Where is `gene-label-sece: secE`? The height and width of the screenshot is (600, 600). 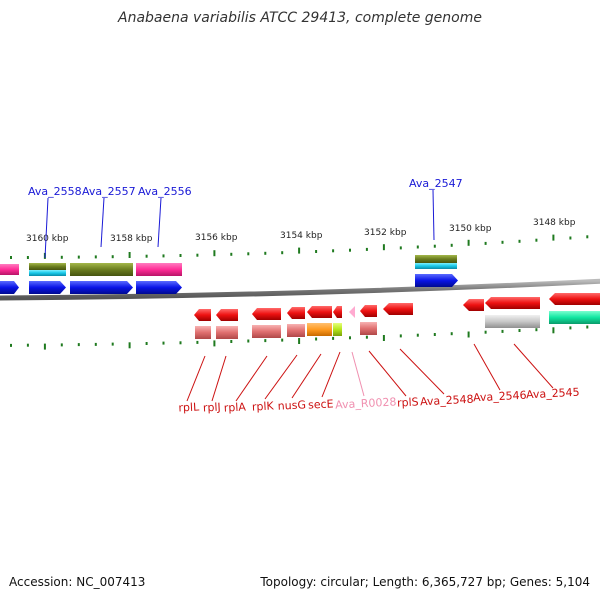
gene-label-sece: secE is located at coordinates (321, 404).